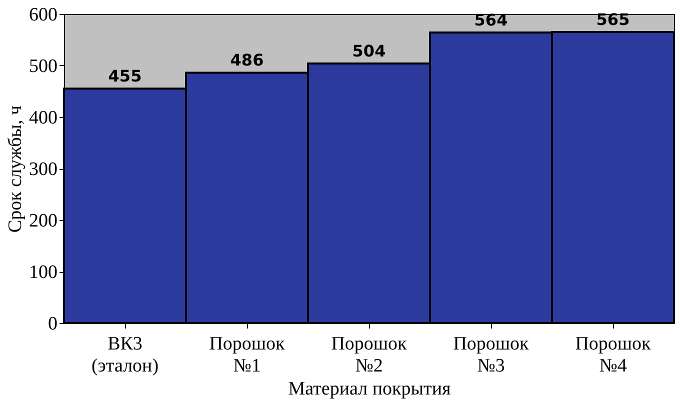 Image resolution: width=680 pixels, height=403 pixels. What do you see at coordinates (43, 118) in the screenshot?
I see `y-tick-label: 400` at bounding box center [43, 118].